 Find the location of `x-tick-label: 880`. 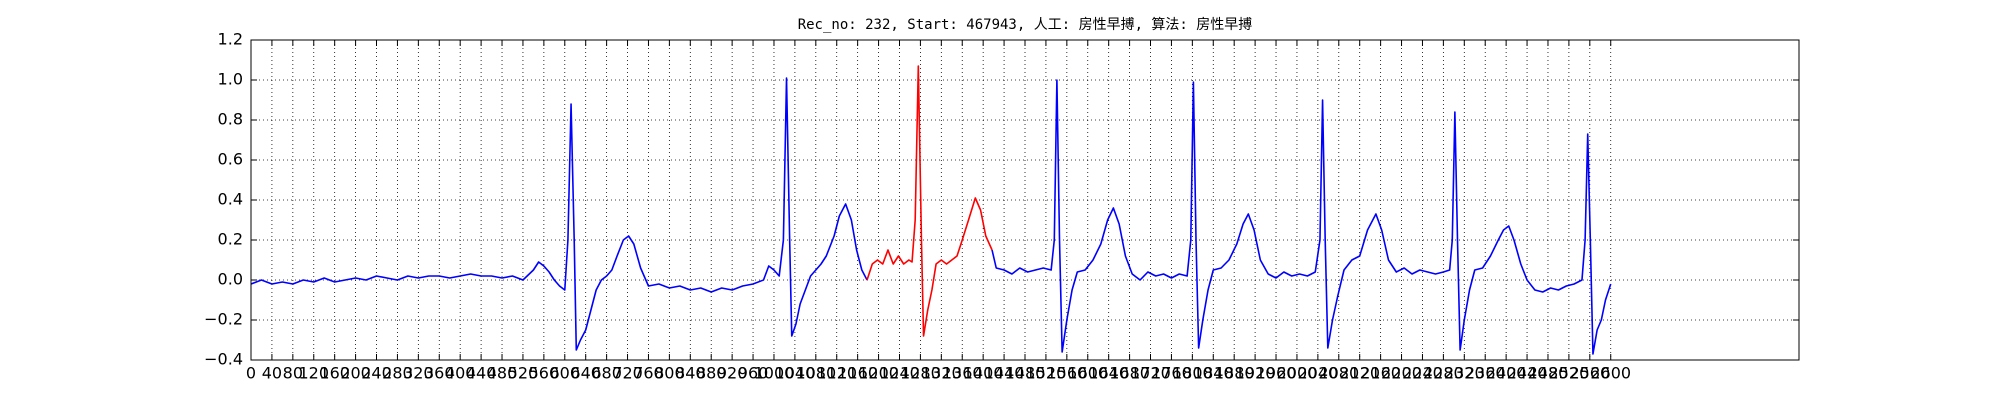

x-tick-label: 880 is located at coordinates (711, 373).